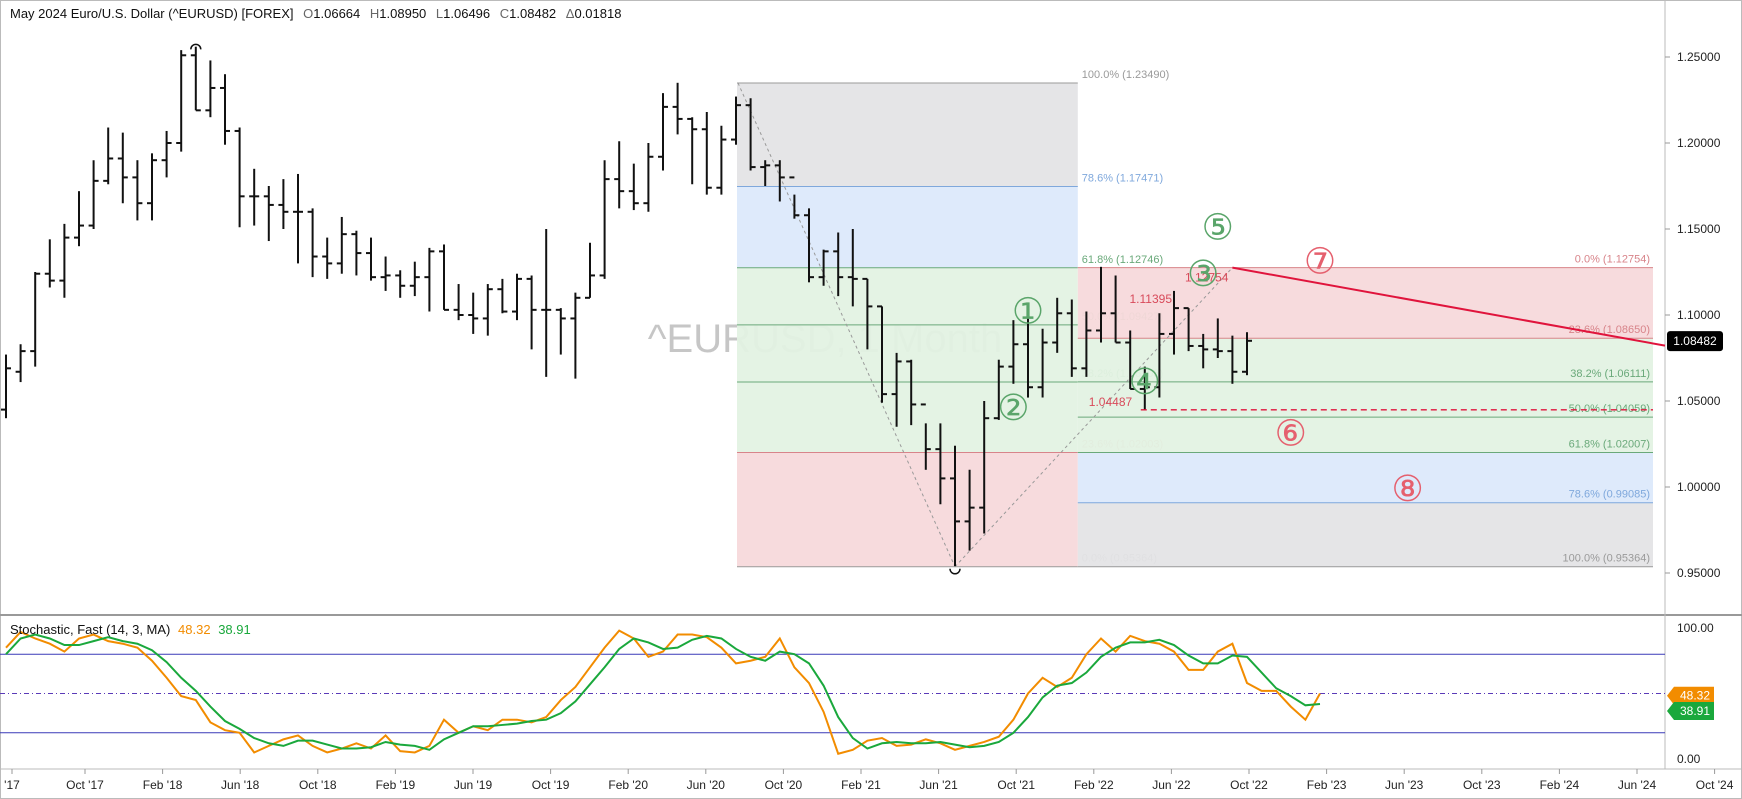 The width and height of the screenshot is (1742, 799). Describe the element at coordinates (1320, 262) in the screenshot. I see `wave-label-red: ⑦` at that location.